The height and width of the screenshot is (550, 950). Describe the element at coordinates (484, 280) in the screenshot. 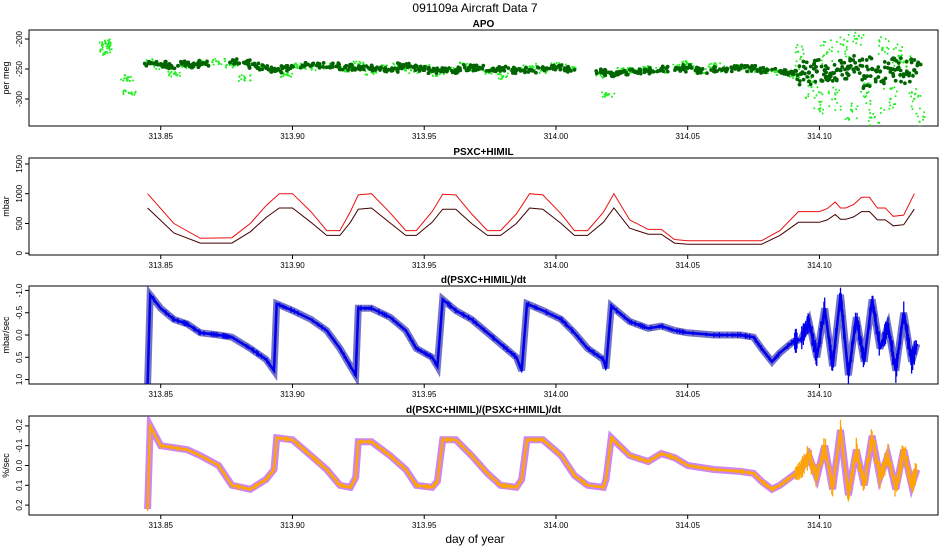

I see `panel-title: d(PSXC+HIMIL)/dt` at that location.